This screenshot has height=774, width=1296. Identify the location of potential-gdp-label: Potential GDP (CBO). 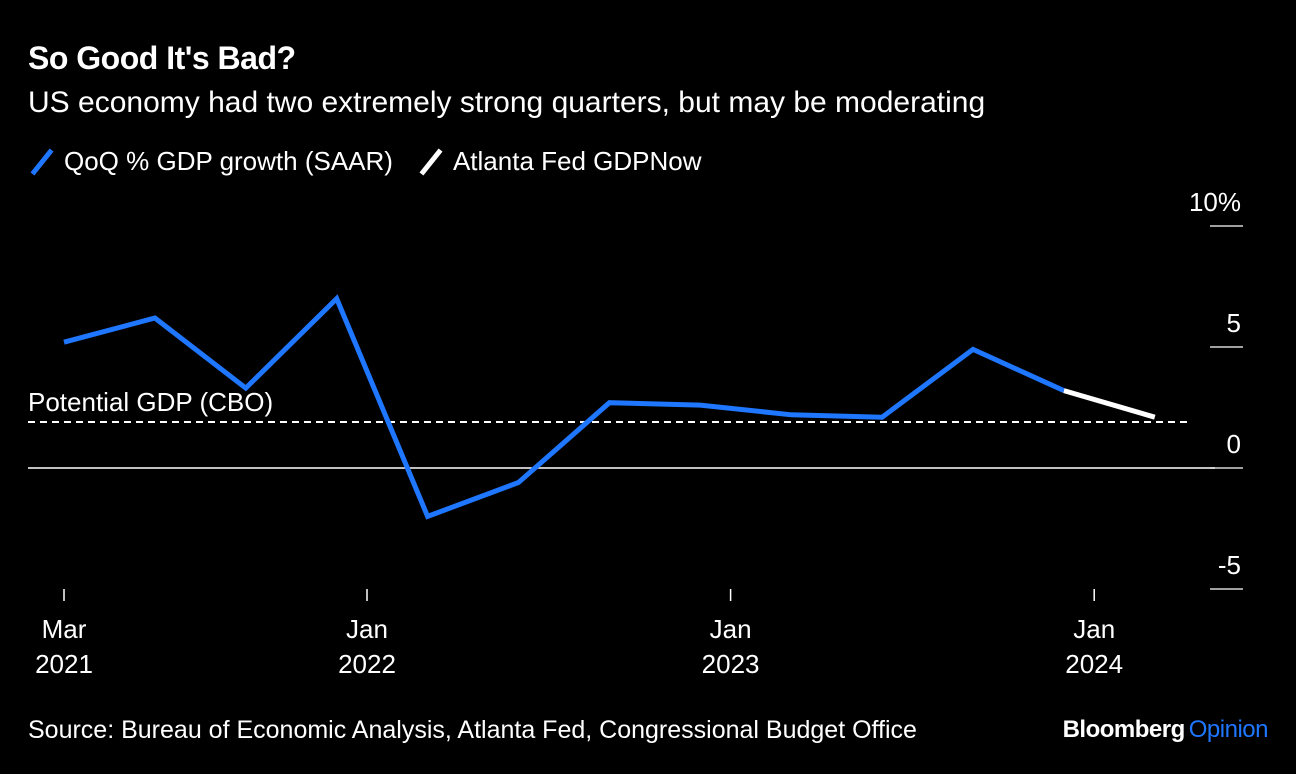
(150, 402).